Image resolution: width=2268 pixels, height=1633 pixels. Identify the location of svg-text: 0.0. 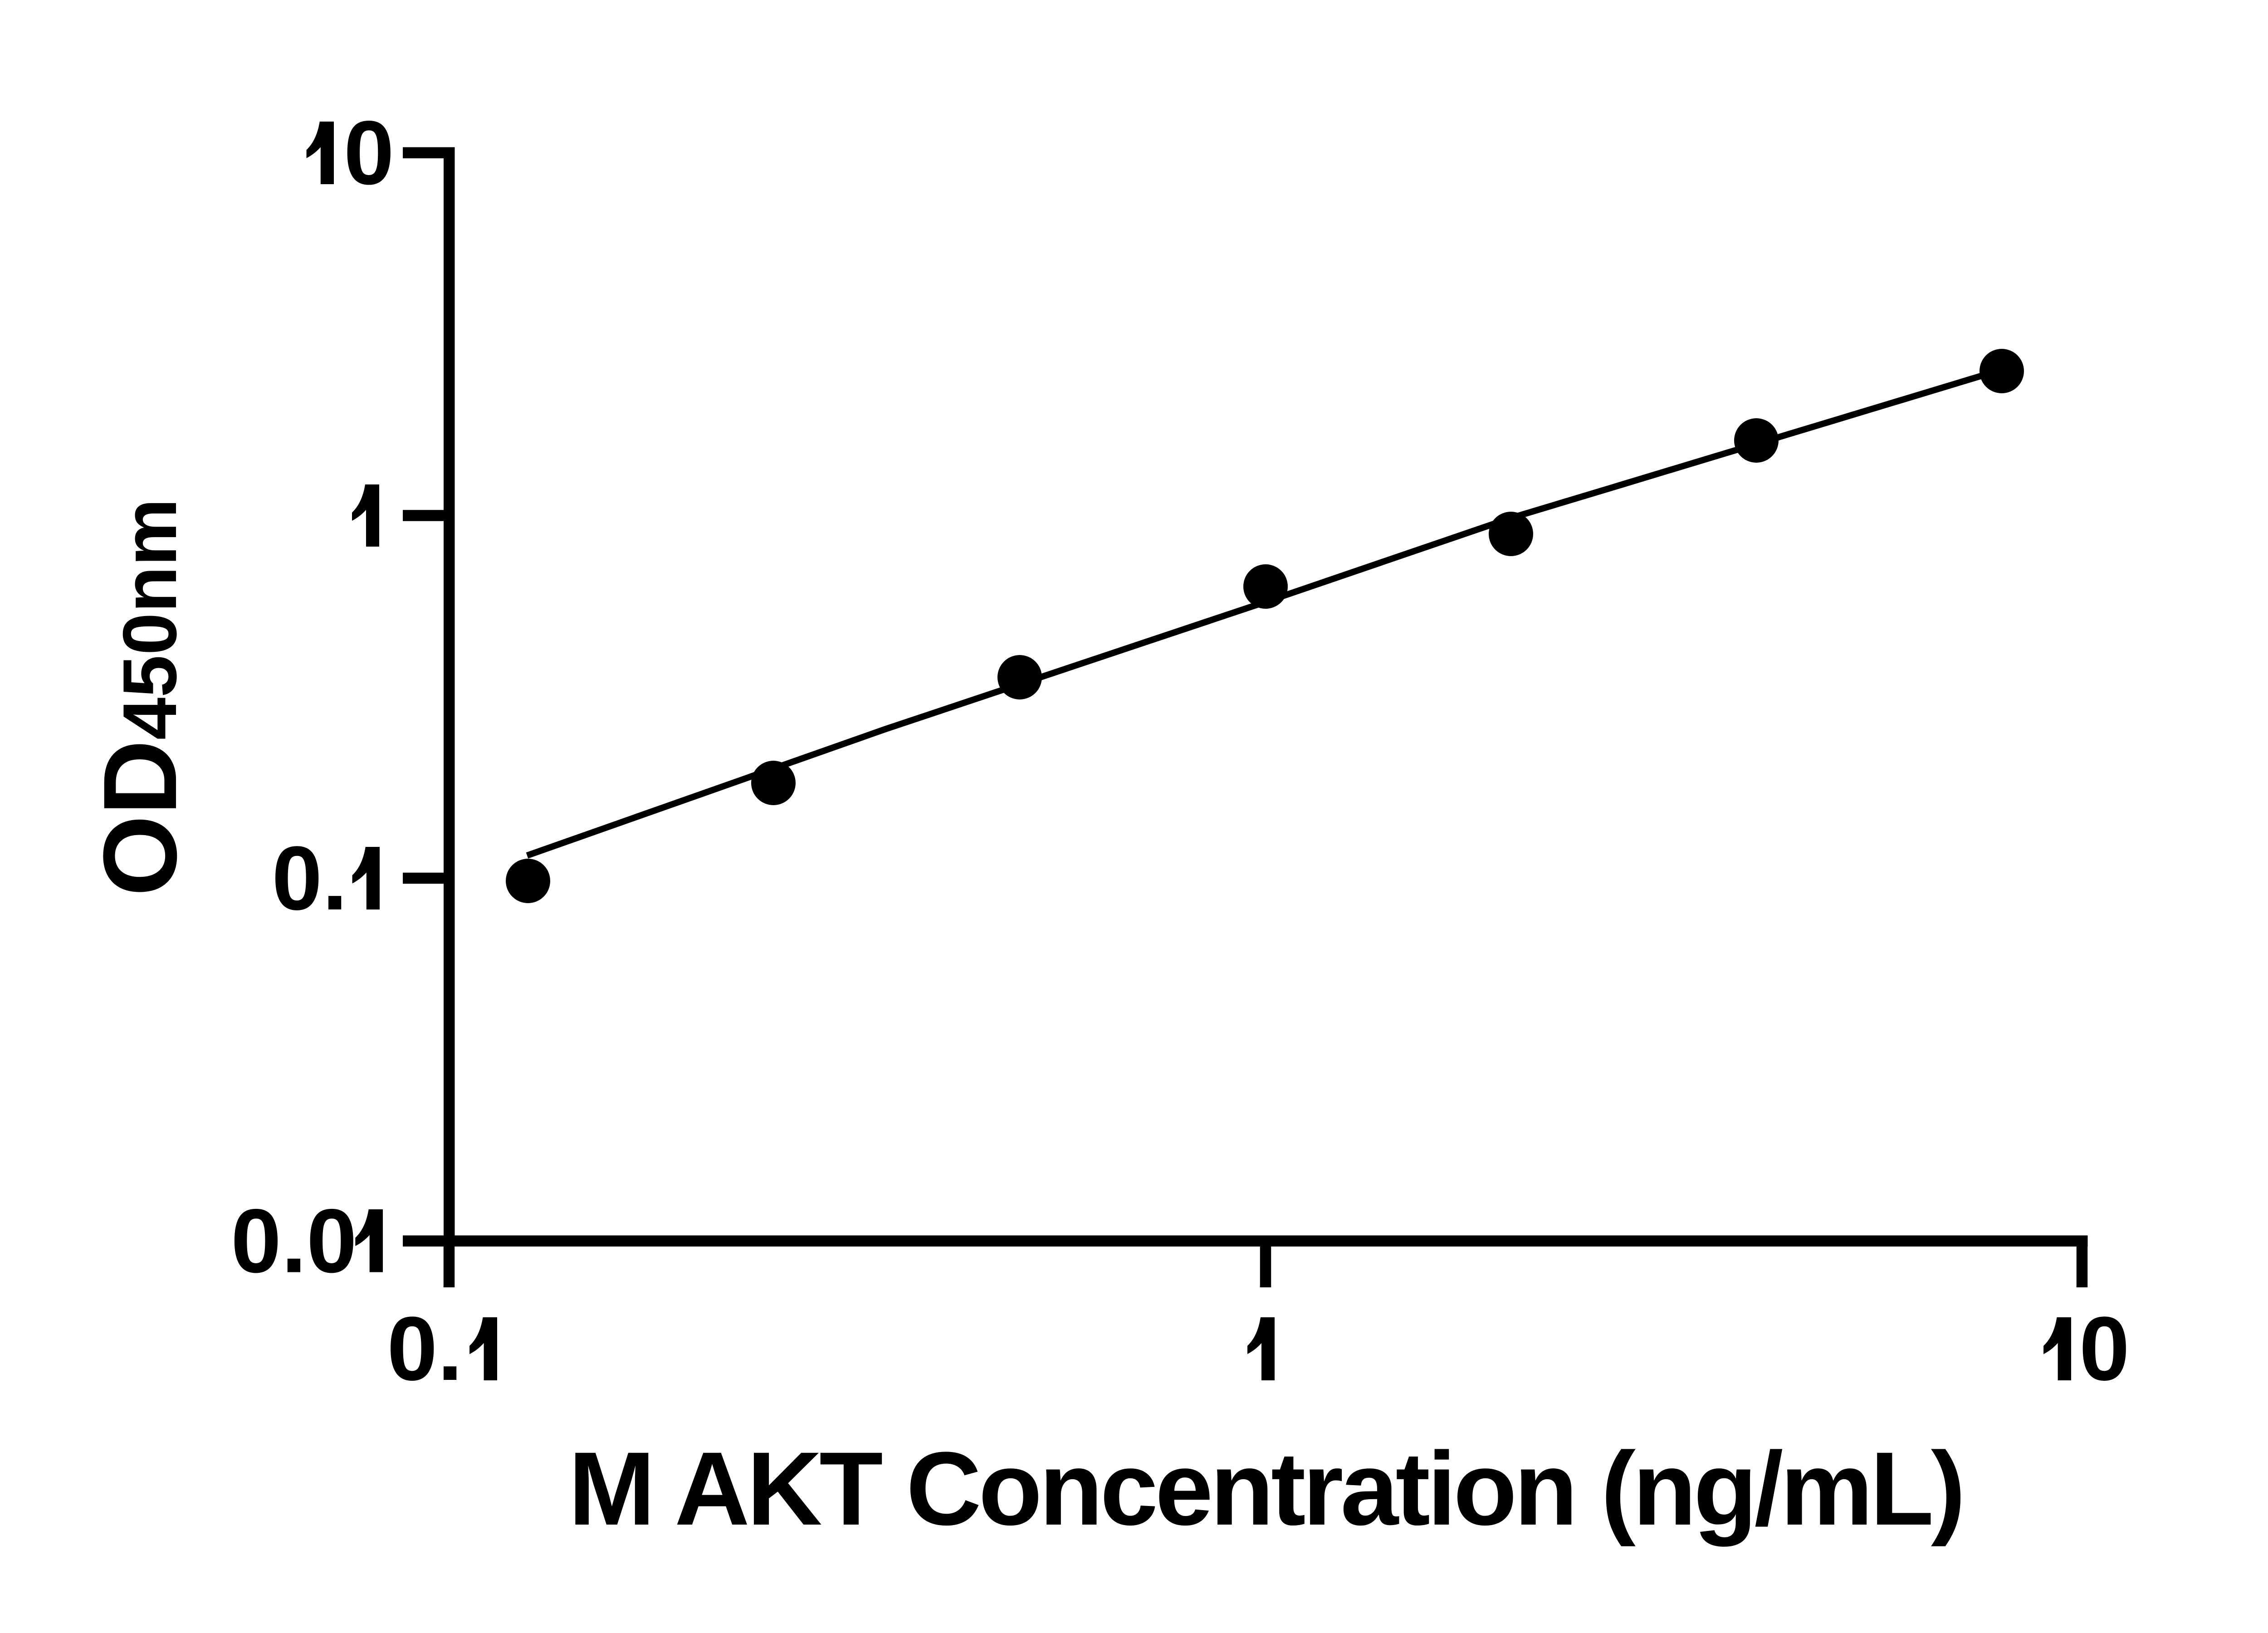
(294, 1241).